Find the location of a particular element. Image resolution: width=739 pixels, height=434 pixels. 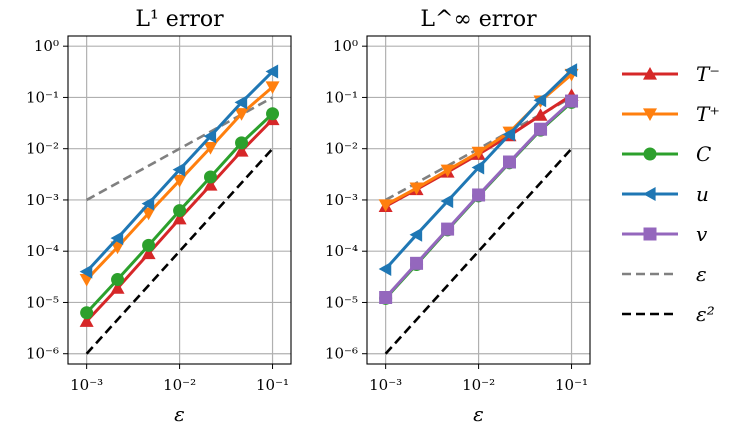

series-c is located at coordinates (180, 213).